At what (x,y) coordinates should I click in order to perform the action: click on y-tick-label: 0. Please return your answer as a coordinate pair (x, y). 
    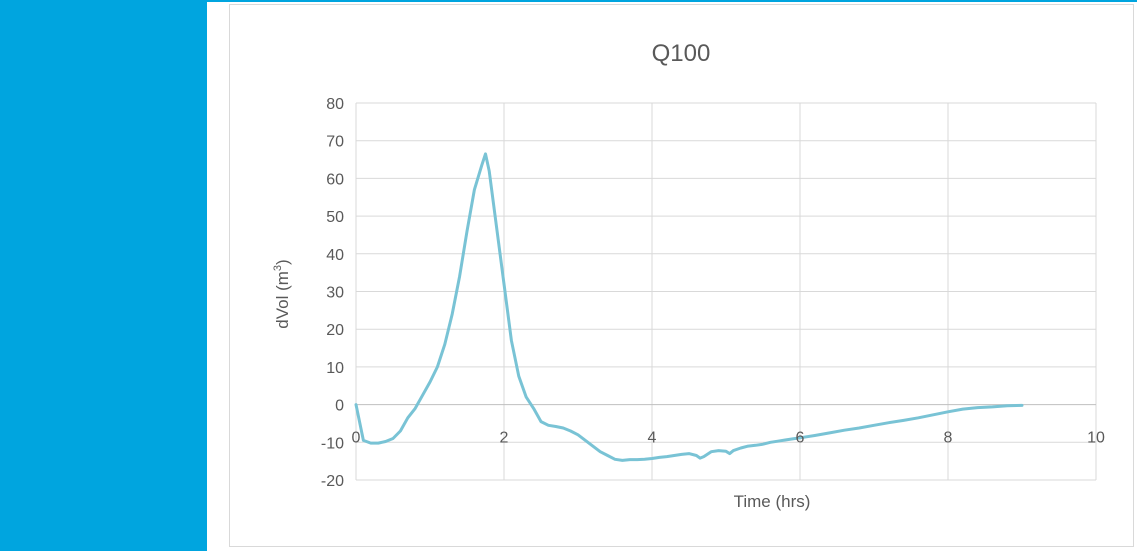
    Looking at the image, I should click on (339, 406).